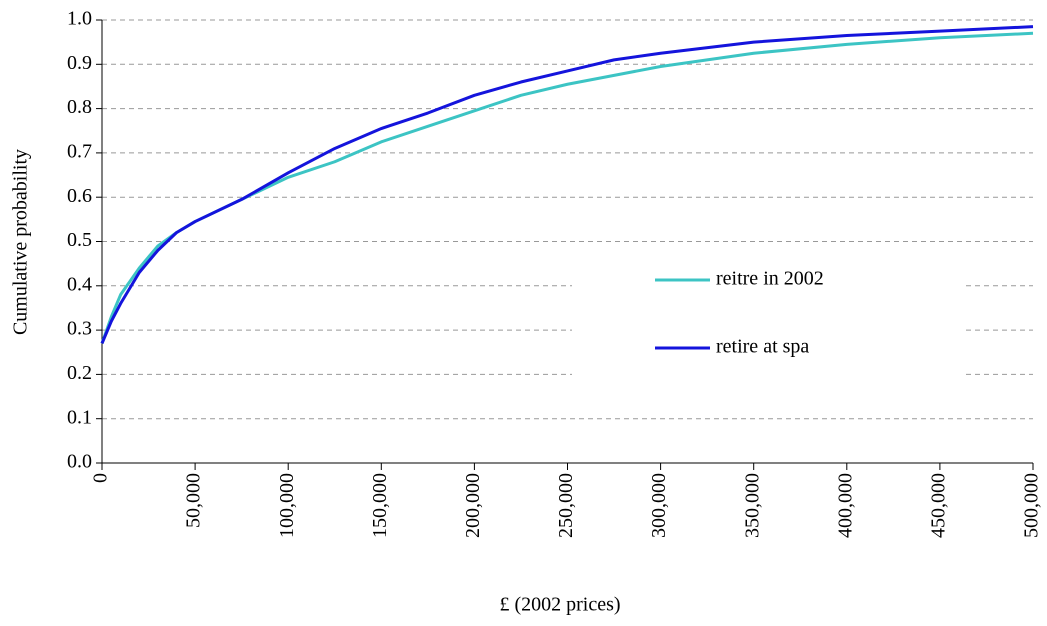 This screenshot has height=626, width=1047. I want to click on y-tick-label: 0.4, so click(79, 284).